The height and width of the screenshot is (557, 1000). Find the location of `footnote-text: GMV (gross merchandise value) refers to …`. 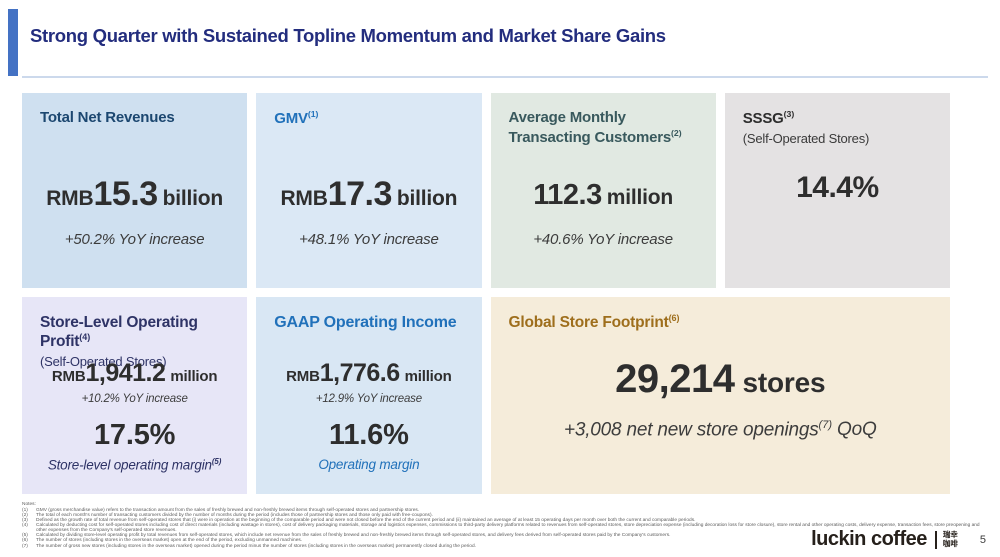

footnote-text: GMV (gross merchandise value) refers to … is located at coordinates (228, 510).